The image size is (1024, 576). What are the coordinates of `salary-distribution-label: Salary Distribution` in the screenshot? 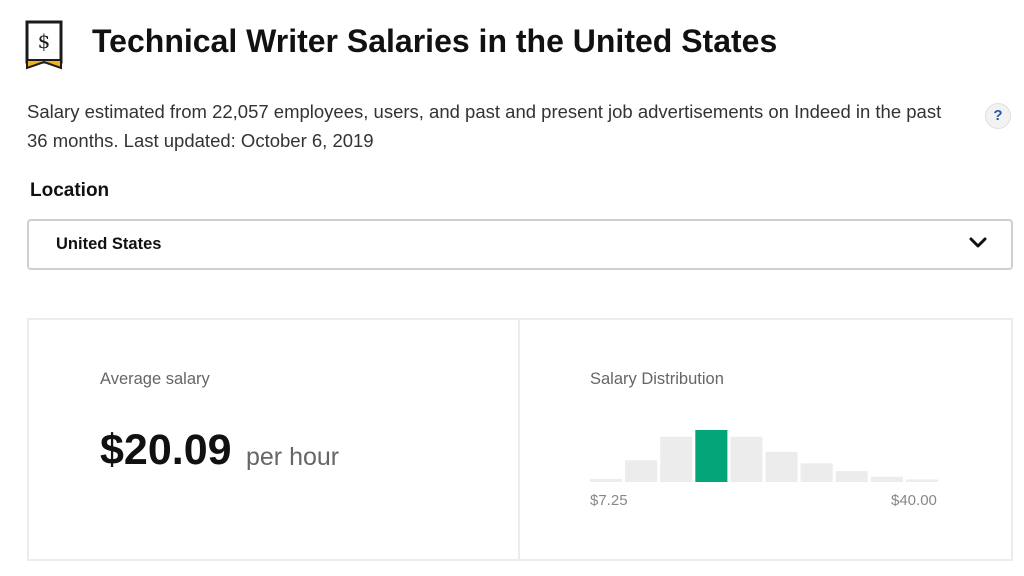 It's located at (657, 379).